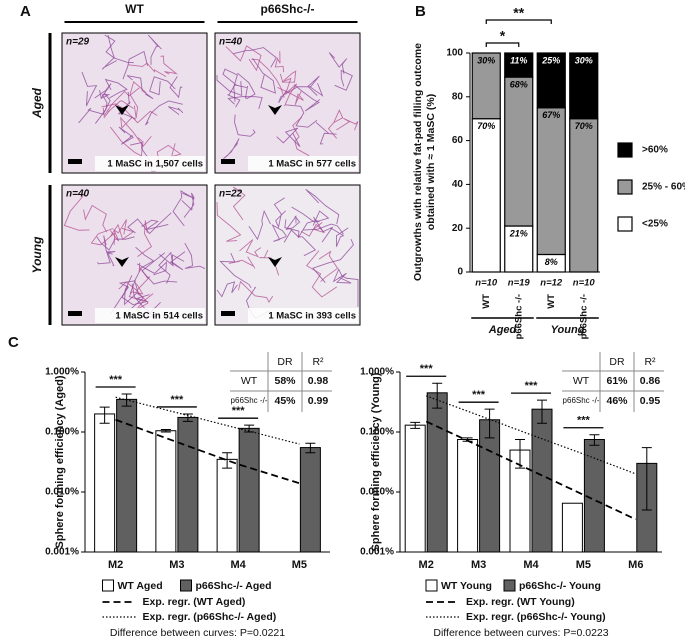  What do you see at coordinates (478, 565) in the screenshot?
I see `x-tick-label: M3` at bounding box center [478, 565].